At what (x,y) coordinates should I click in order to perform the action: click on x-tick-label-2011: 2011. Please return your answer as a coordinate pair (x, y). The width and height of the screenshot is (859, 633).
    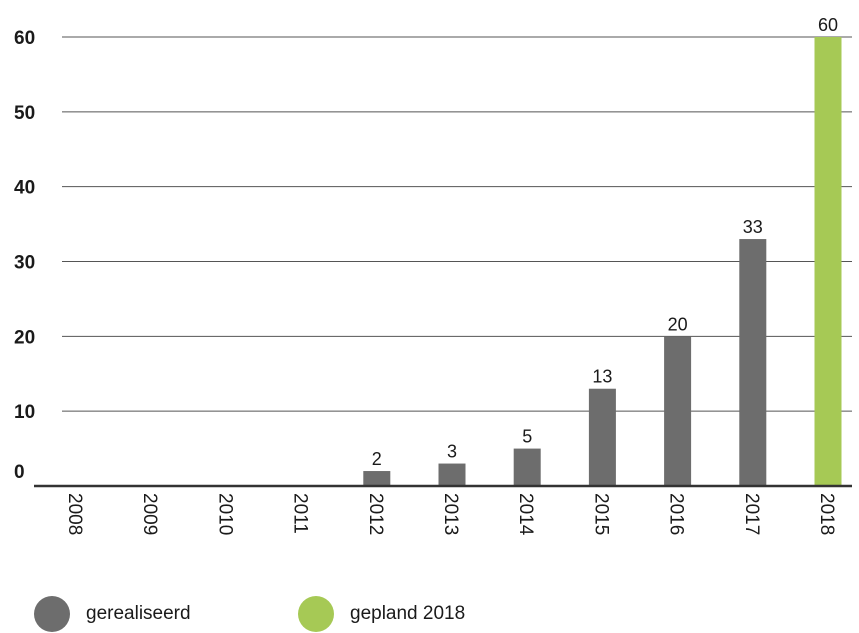
    Looking at the image, I should click on (300, 513).